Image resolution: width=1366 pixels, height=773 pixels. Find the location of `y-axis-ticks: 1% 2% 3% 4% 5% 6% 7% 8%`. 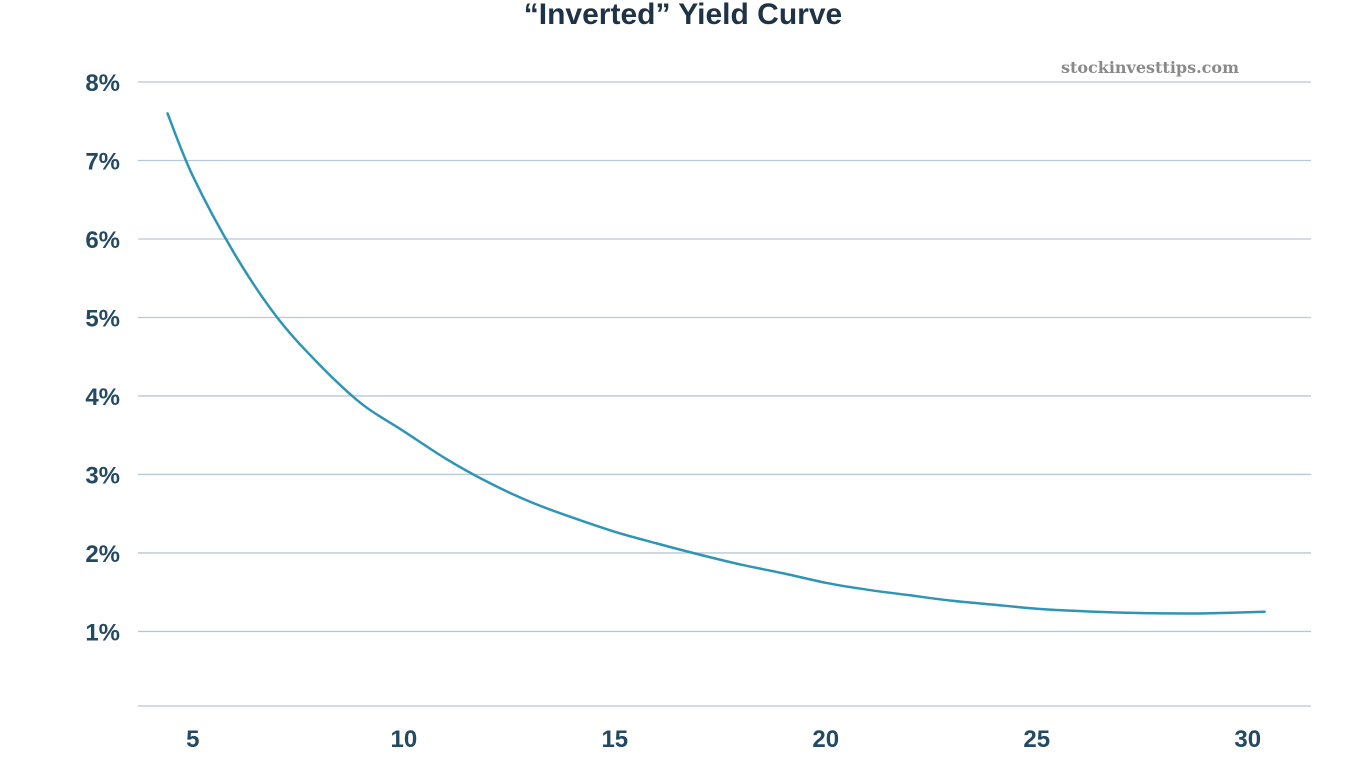

y-axis-ticks: 1% 2% 3% 4% 5% 6% 7% 8% is located at coordinates (102, 358).